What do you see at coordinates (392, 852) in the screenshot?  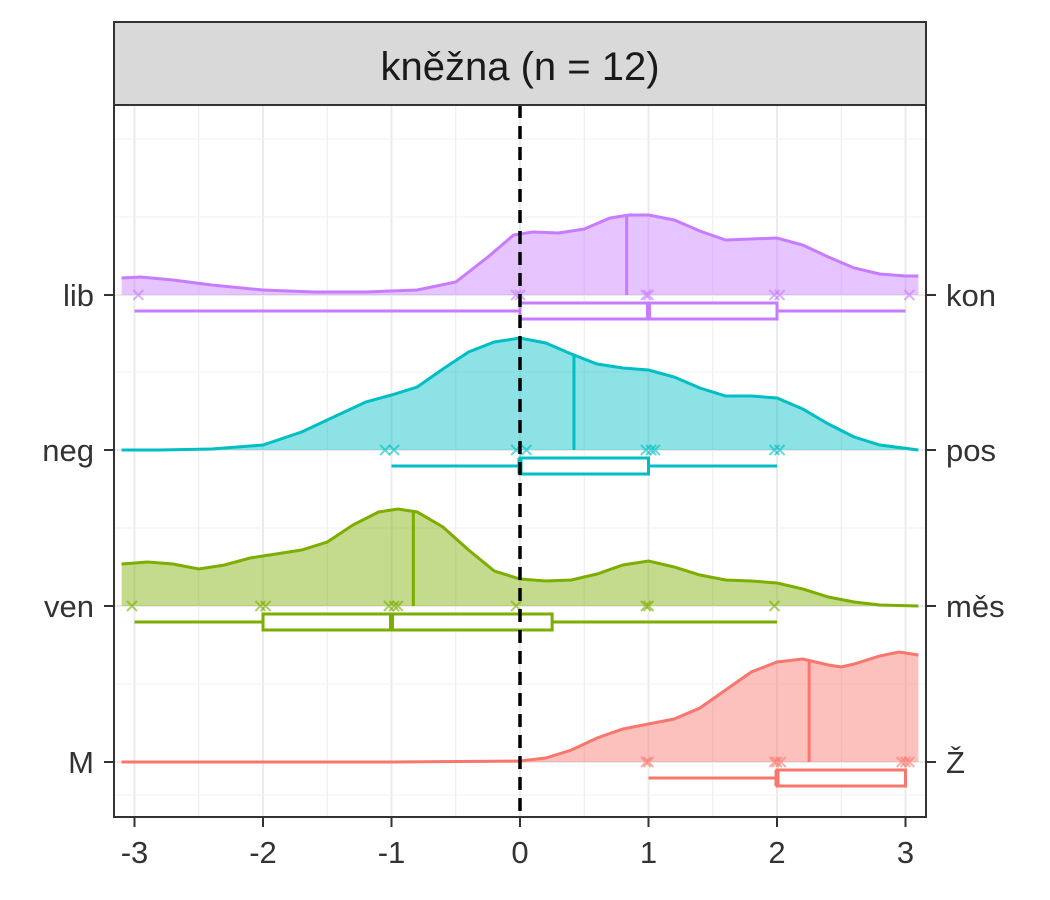 I see `x-tick-label: -1` at bounding box center [392, 852].